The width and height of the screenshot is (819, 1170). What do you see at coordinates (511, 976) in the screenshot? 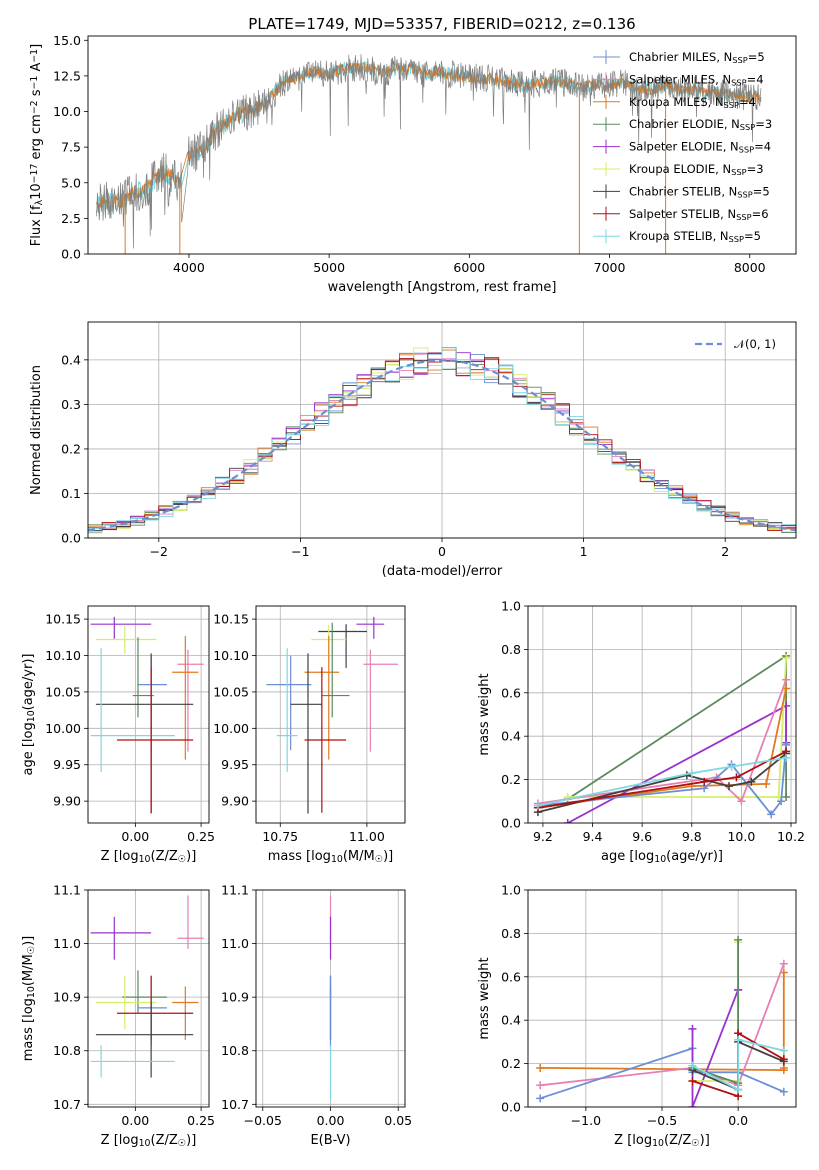
I see `y-tick-label: 0.6` at bounding box center [511, 976].